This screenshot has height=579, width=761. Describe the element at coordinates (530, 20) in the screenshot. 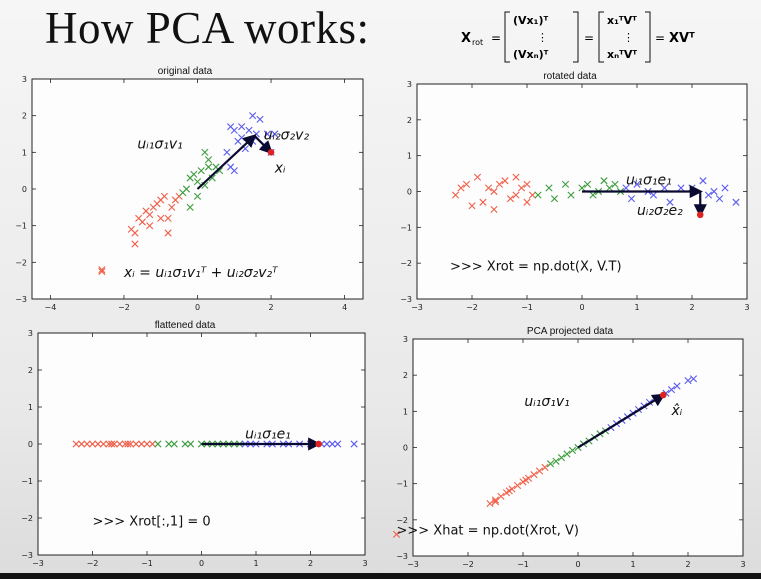

I see `m1-row-1: (Vx₁)ᵀ` at that location.